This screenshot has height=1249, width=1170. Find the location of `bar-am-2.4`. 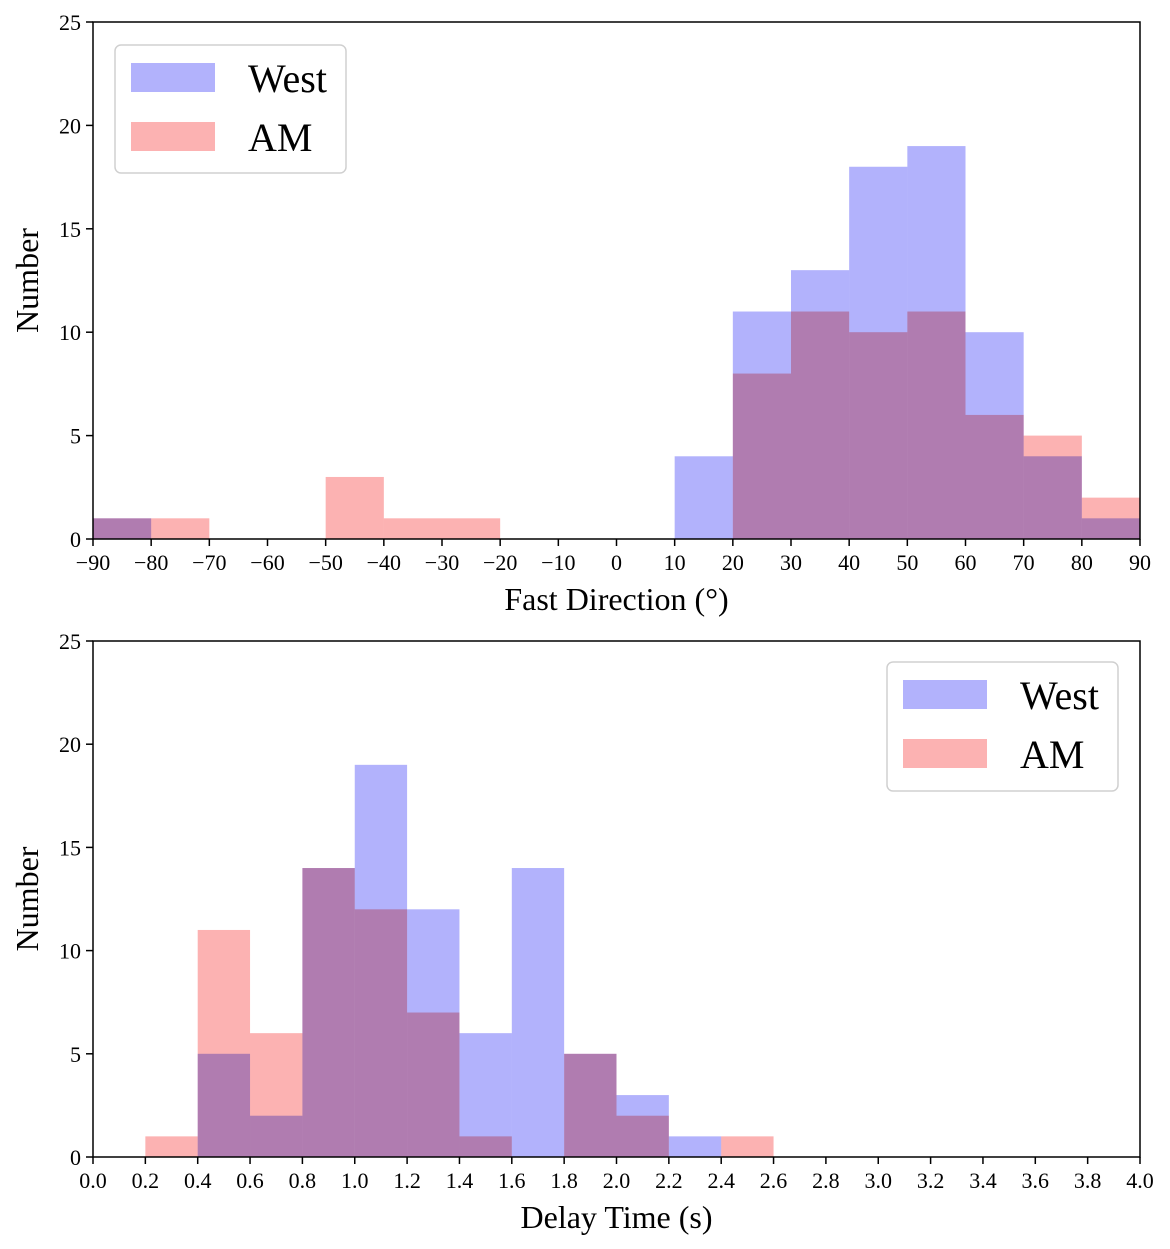

bar-am-2.4 is located at coordinates (747, 1146).